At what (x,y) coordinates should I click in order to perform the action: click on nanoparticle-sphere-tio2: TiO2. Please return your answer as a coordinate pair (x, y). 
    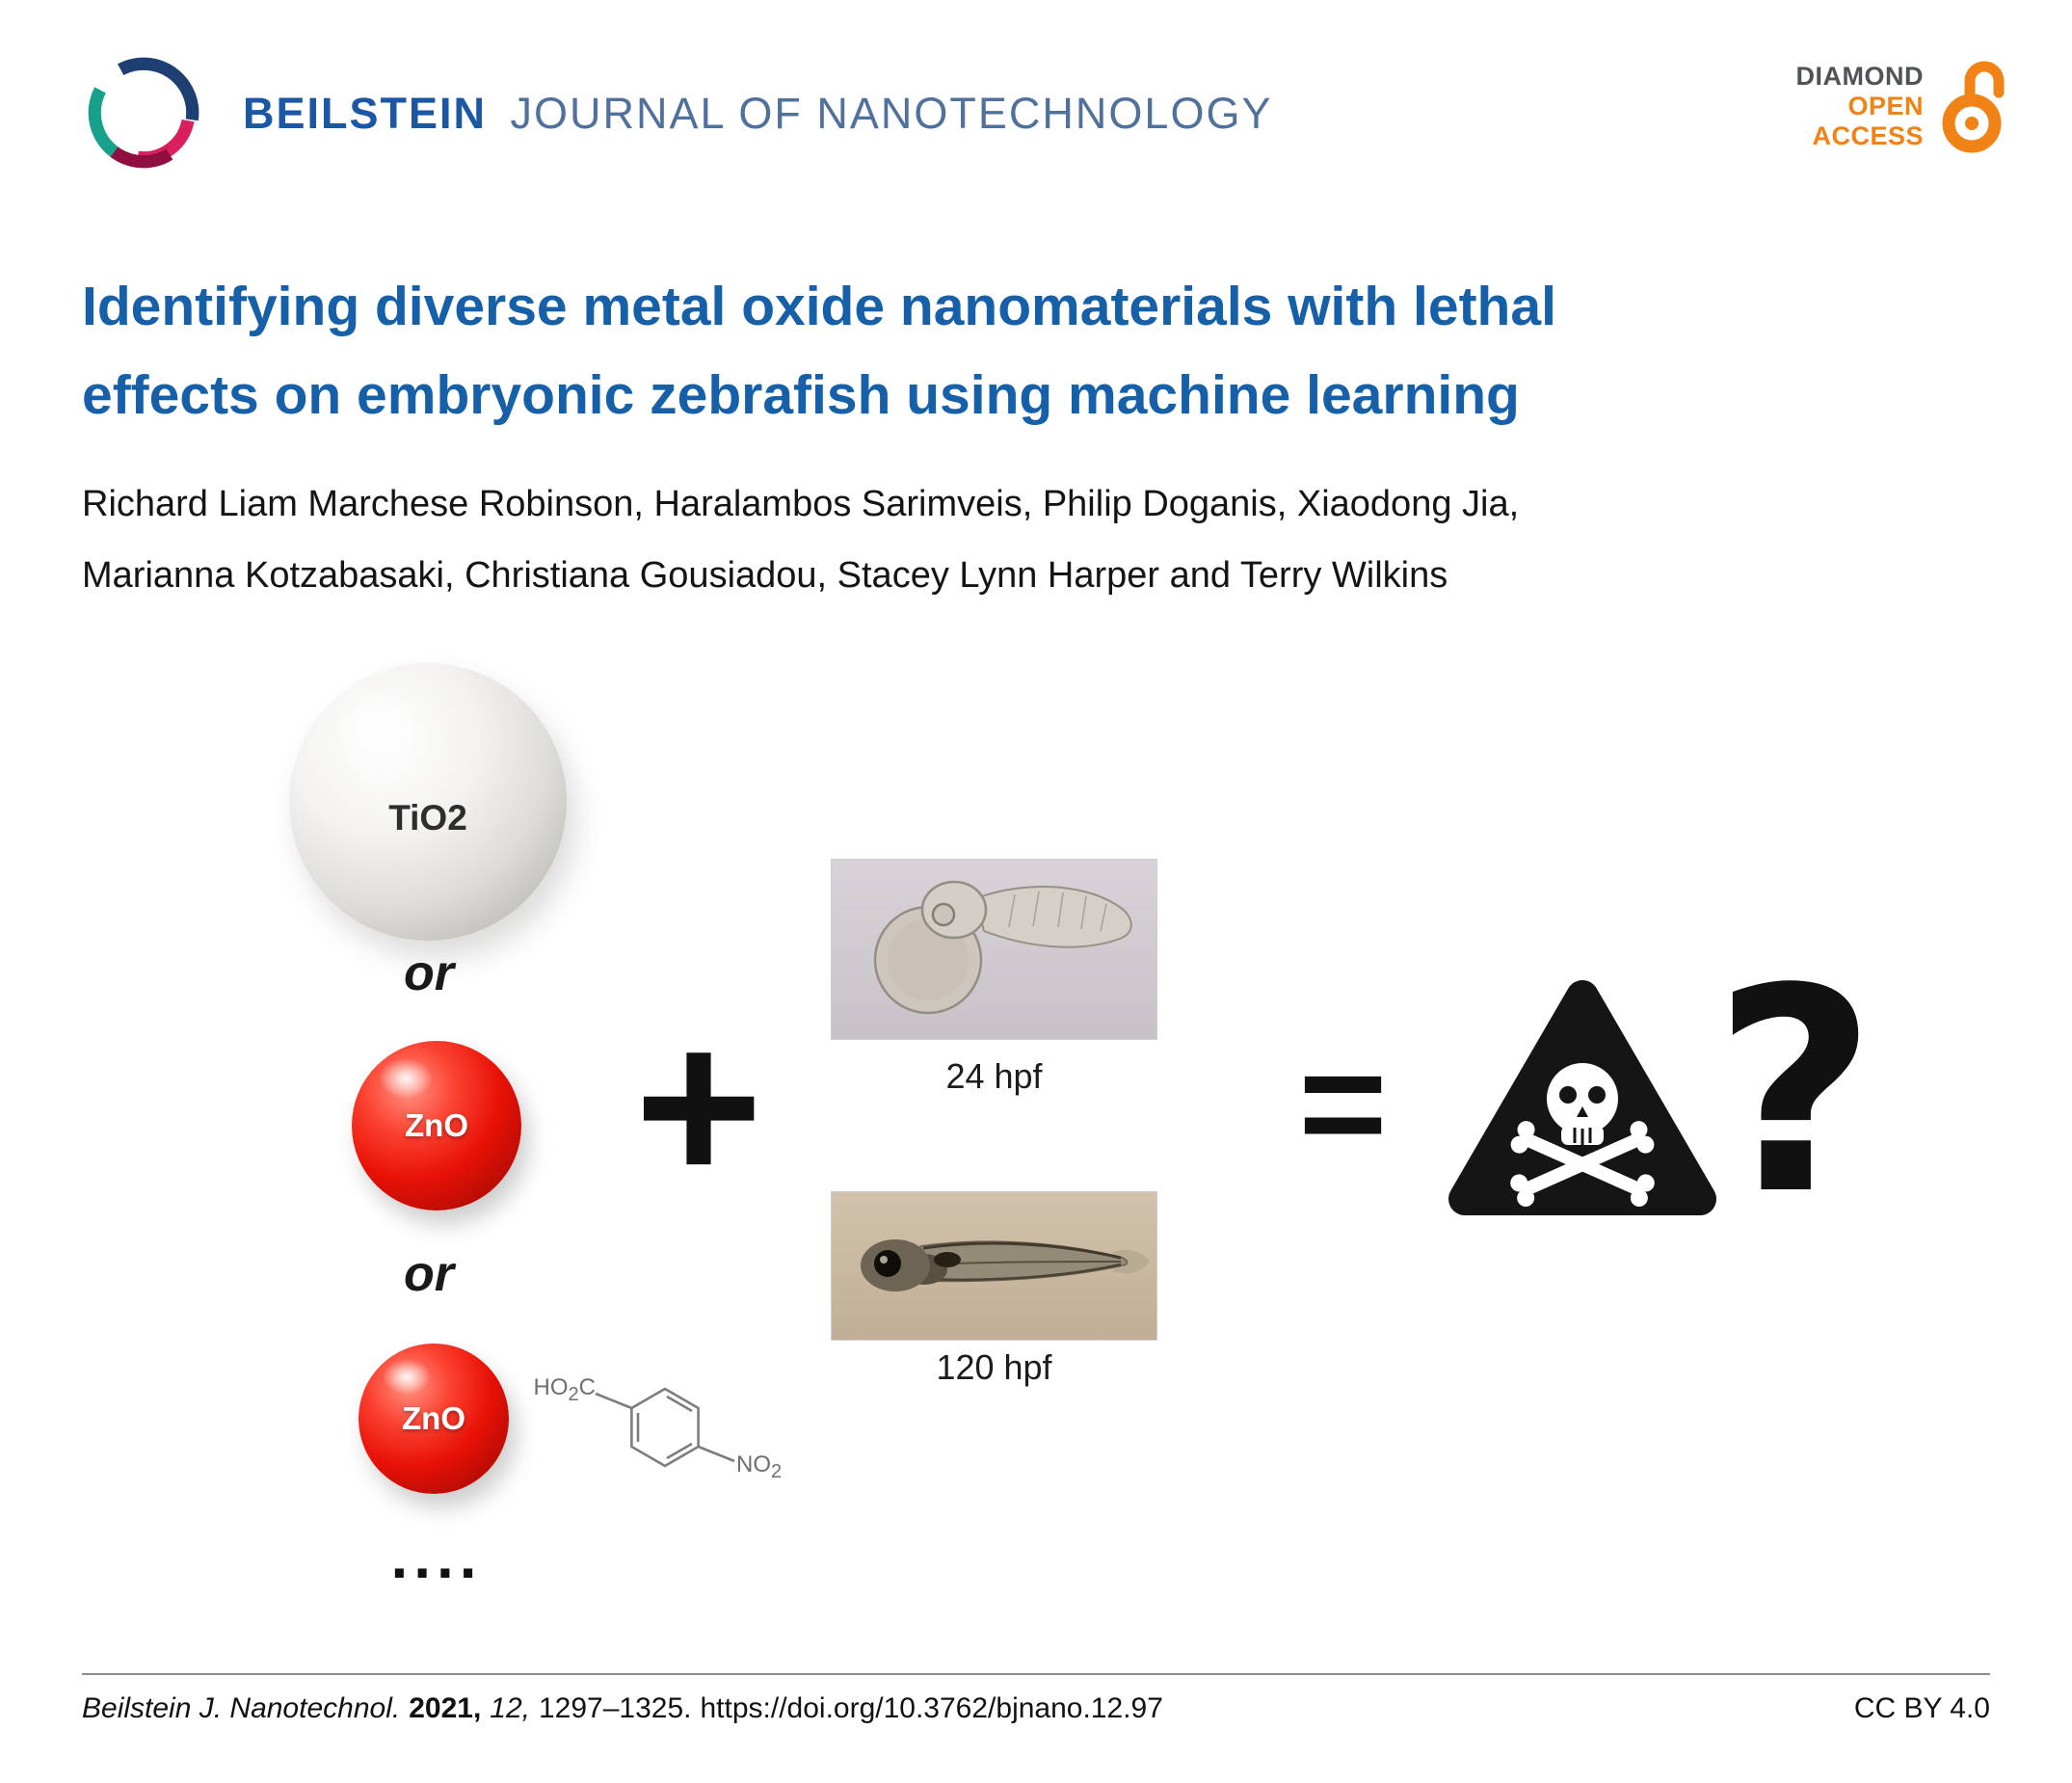
    Looking at the image, I should click on (428, 802).